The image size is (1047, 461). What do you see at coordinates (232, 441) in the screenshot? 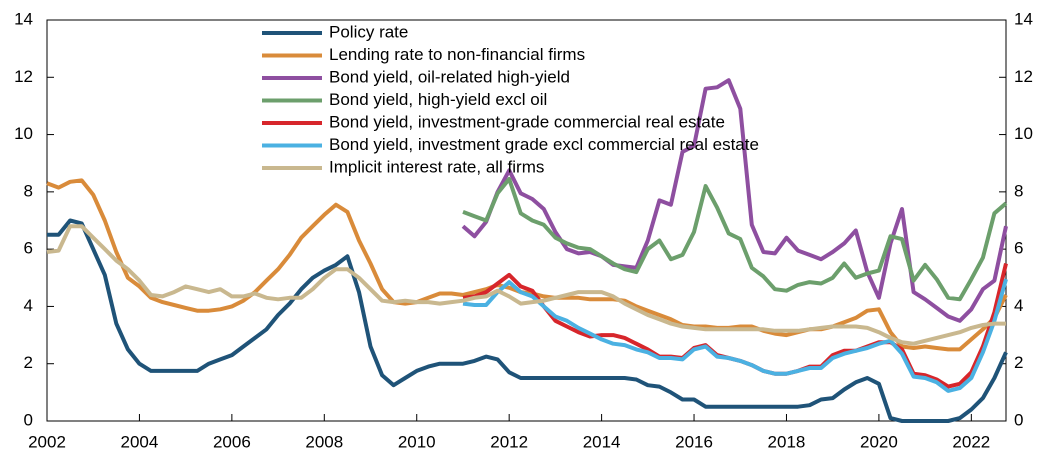
I see `x-tick-label: 2006` at bounding box center [232, 441].